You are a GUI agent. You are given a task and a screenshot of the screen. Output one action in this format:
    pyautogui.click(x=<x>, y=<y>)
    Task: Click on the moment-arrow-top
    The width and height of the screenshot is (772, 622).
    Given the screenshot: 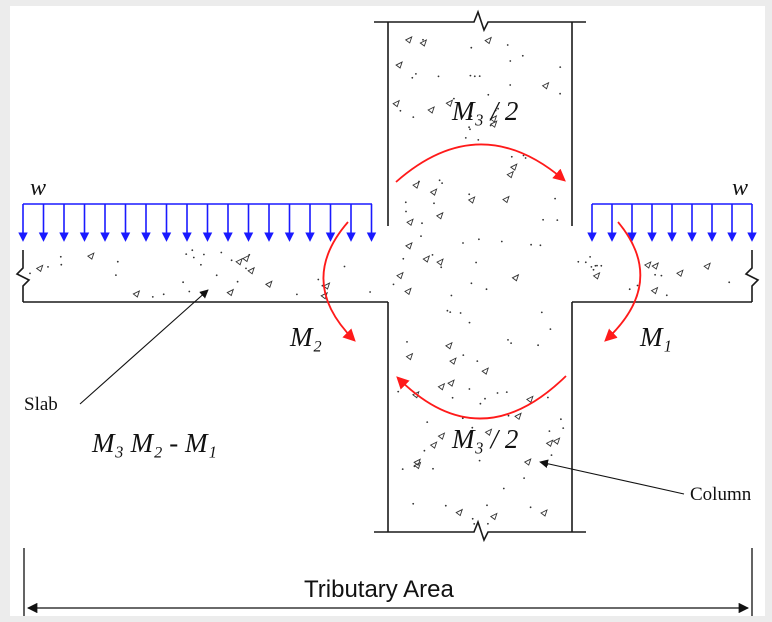 What is the action you would take?
    pyautogui.click(x=480, y=163)
    